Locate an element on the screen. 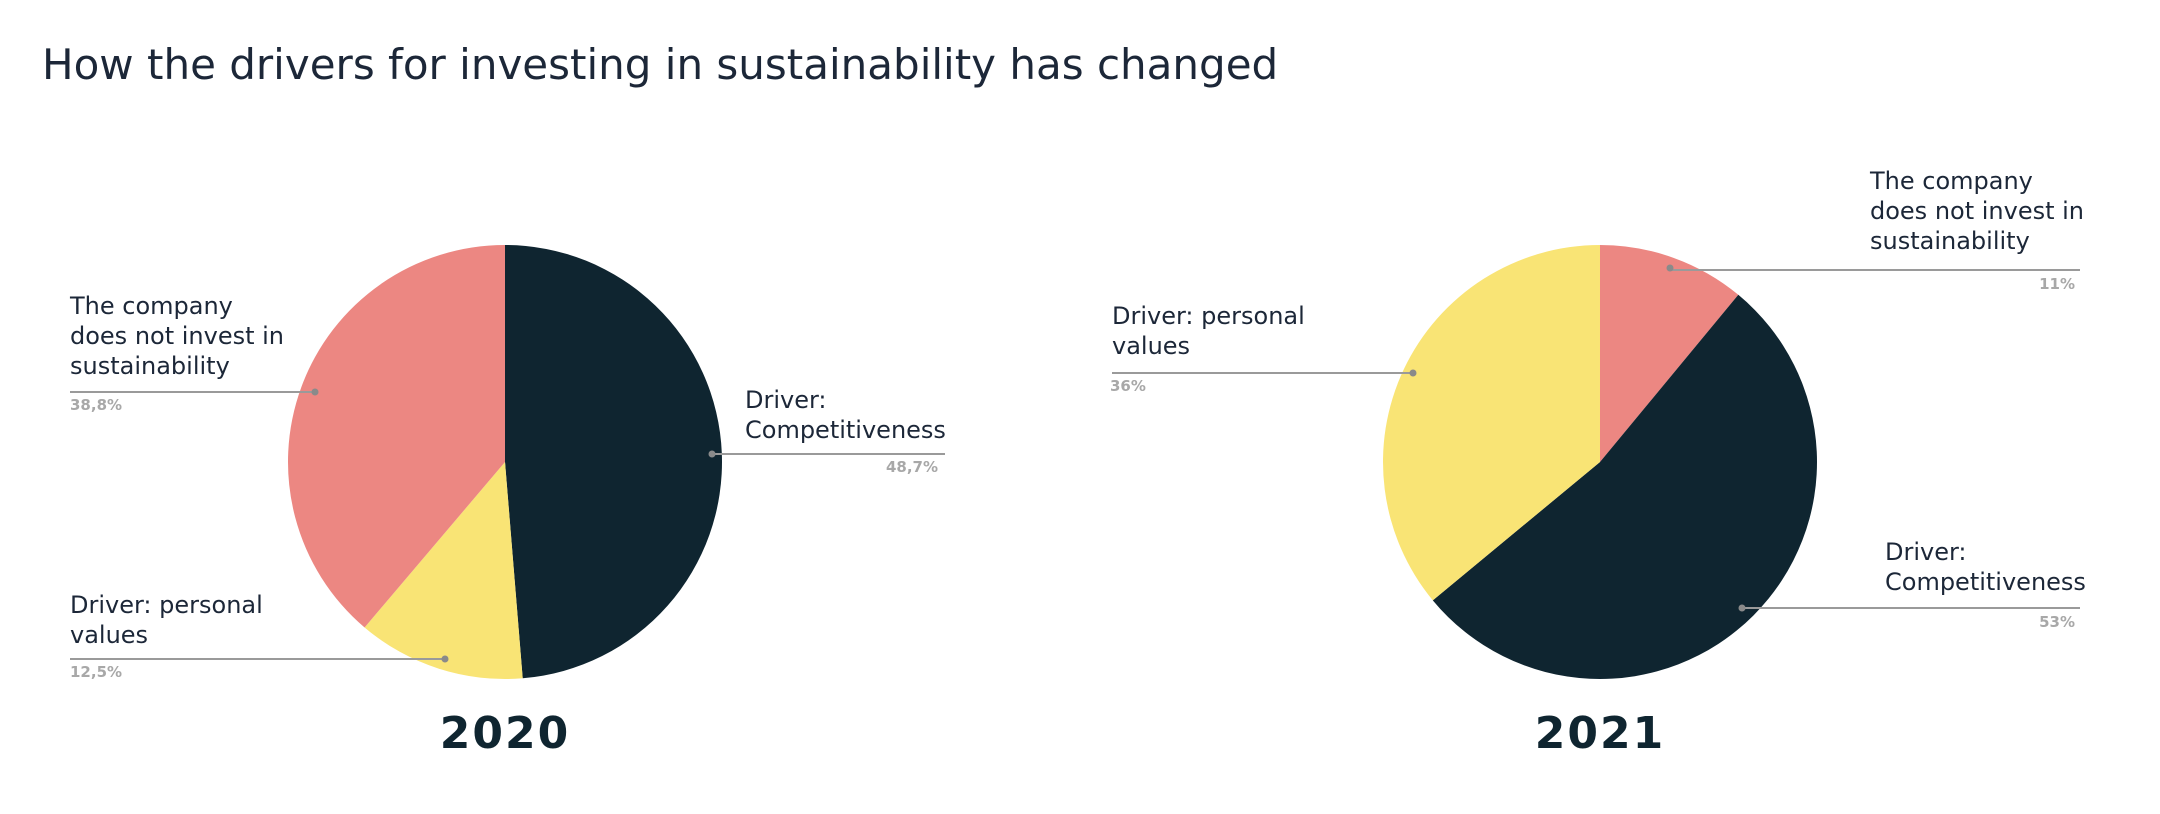  slice-label-competitiveness: Driver:Competitiveness 48,7% is located at coordinates (827, 431).